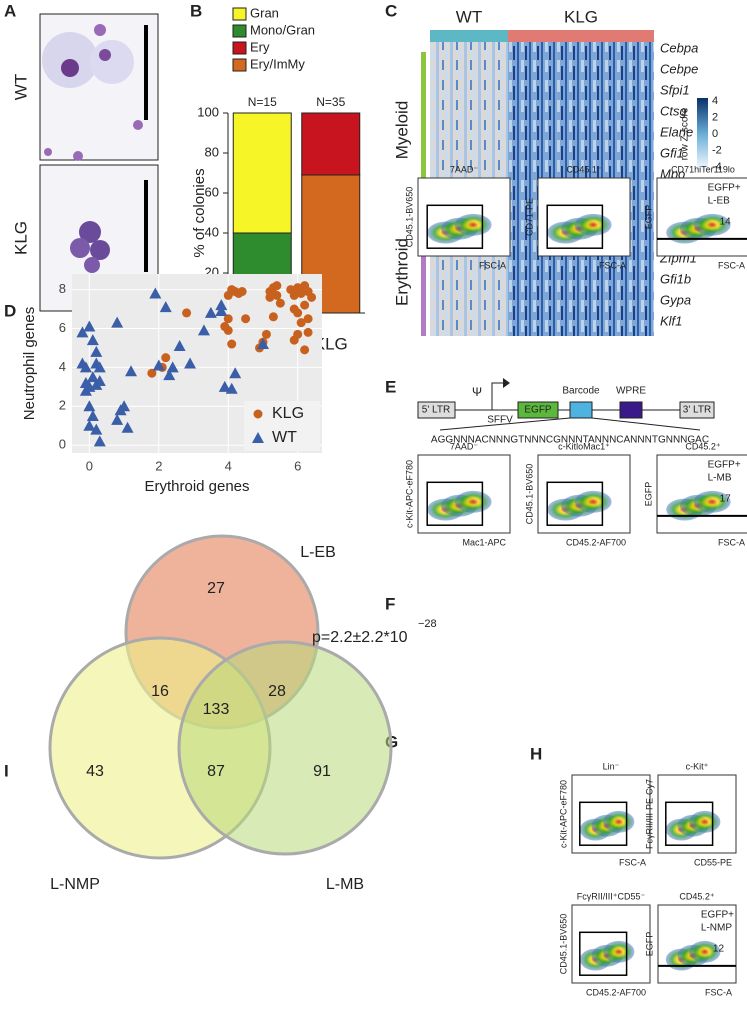 The width and height of the screenshot is (747, 1018). I want to click on row-group-label: Myeloid, so click(401, 130).